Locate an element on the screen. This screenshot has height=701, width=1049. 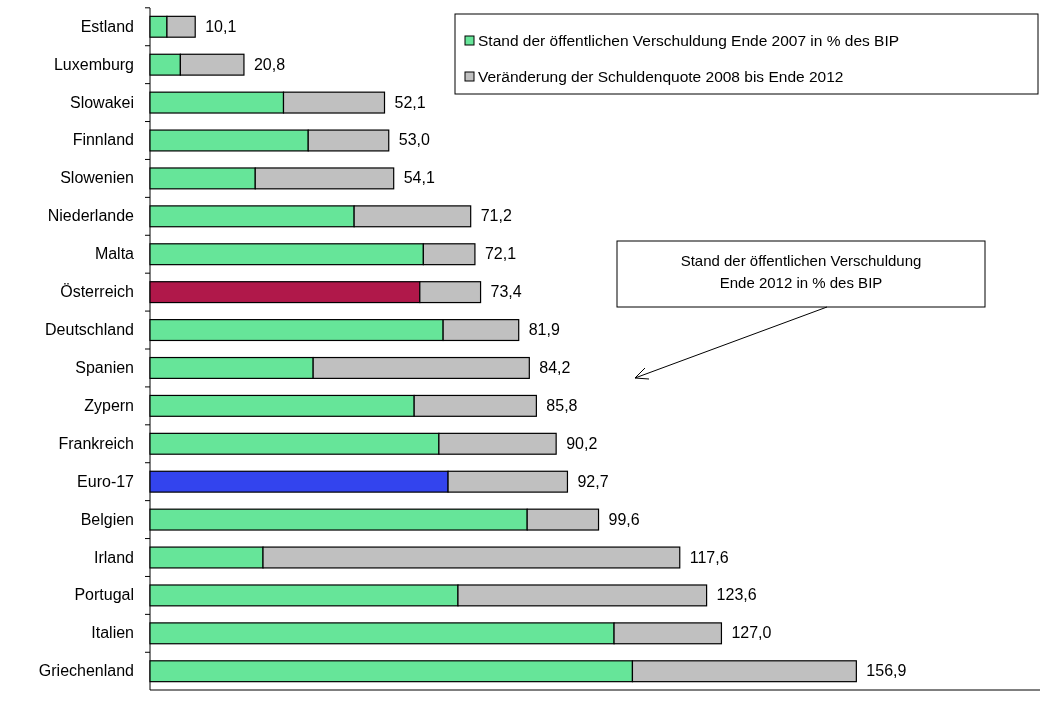
y-tick-label: Italien is located at coordinates (112, 633).